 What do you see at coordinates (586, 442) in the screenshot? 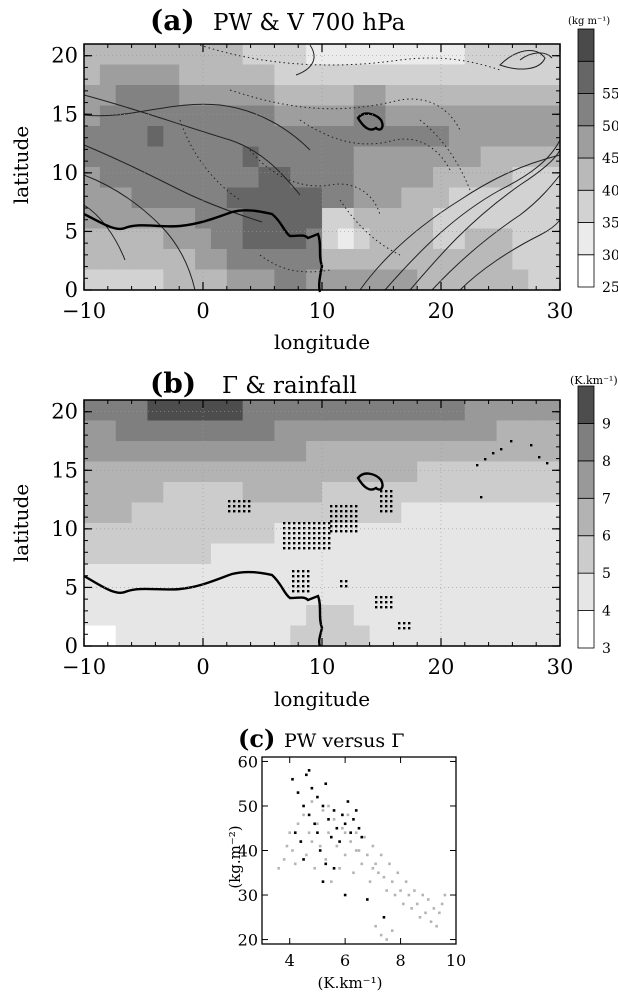
I see `colorbar-swatch` at bounding box center [586, 442].